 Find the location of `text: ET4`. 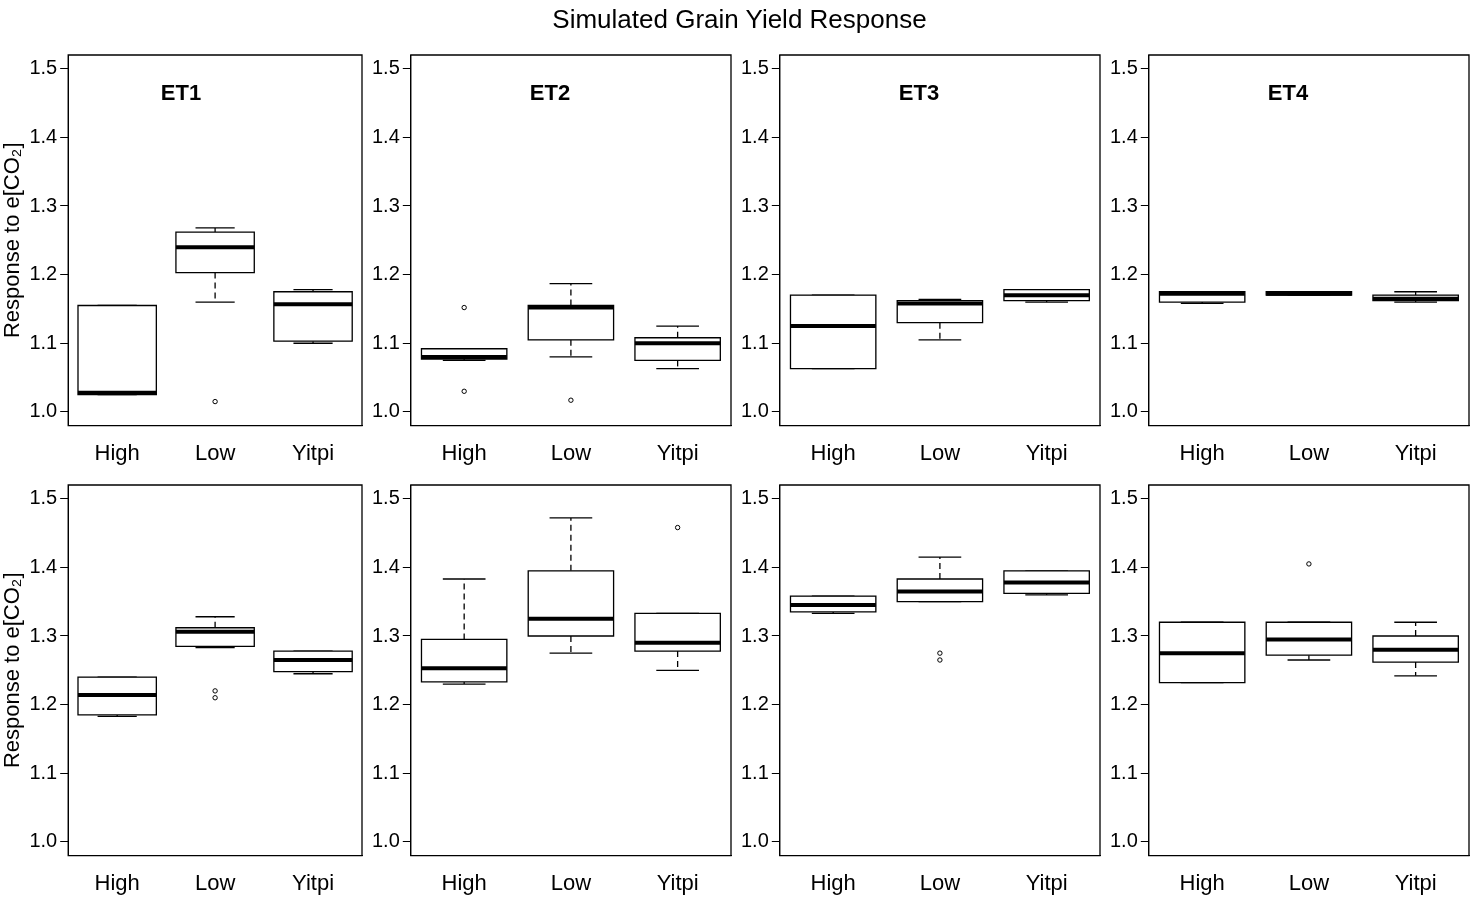

text: ET4 is located at coordinates (1288, 92).